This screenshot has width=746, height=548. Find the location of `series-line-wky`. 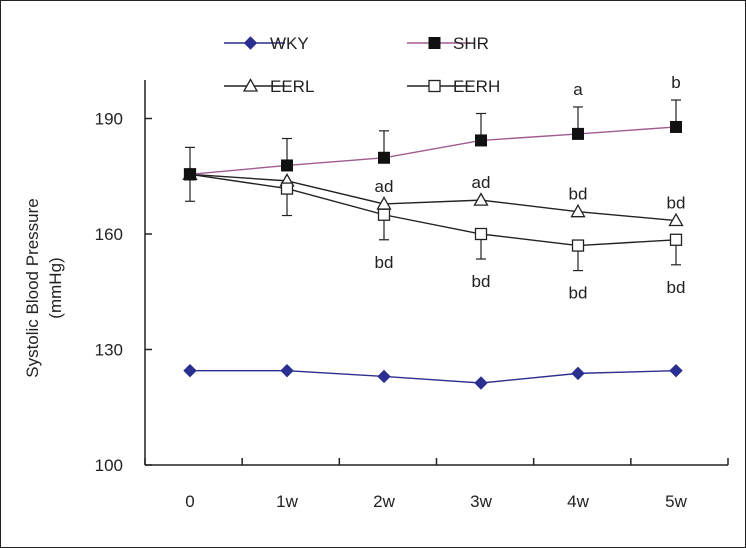

series-line-wky is located at coordinates (433, 376).